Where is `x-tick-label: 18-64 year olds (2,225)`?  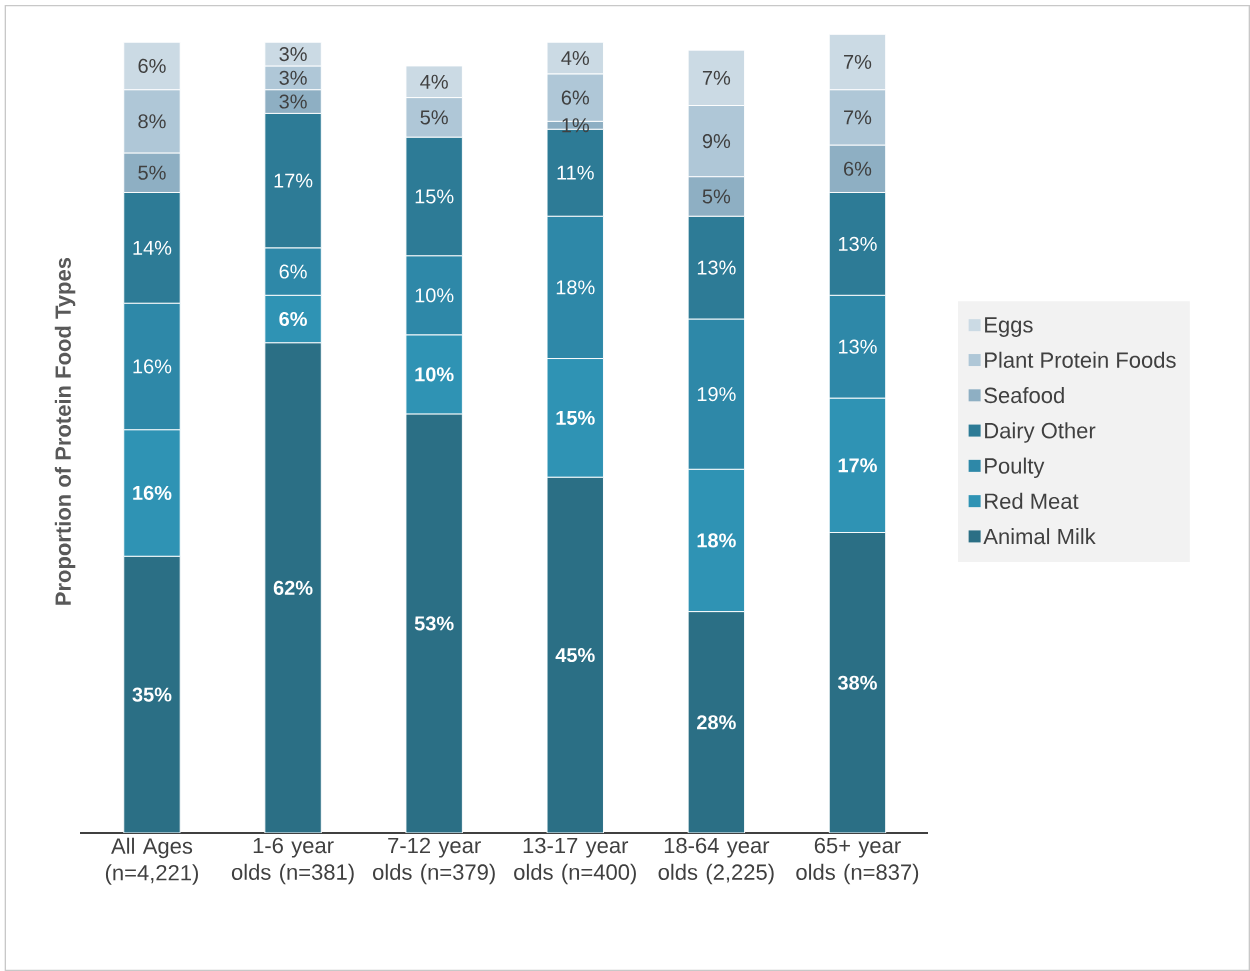
x-tick-label: 18-64 year olds (2,225) is located at coordinates (716, 861).